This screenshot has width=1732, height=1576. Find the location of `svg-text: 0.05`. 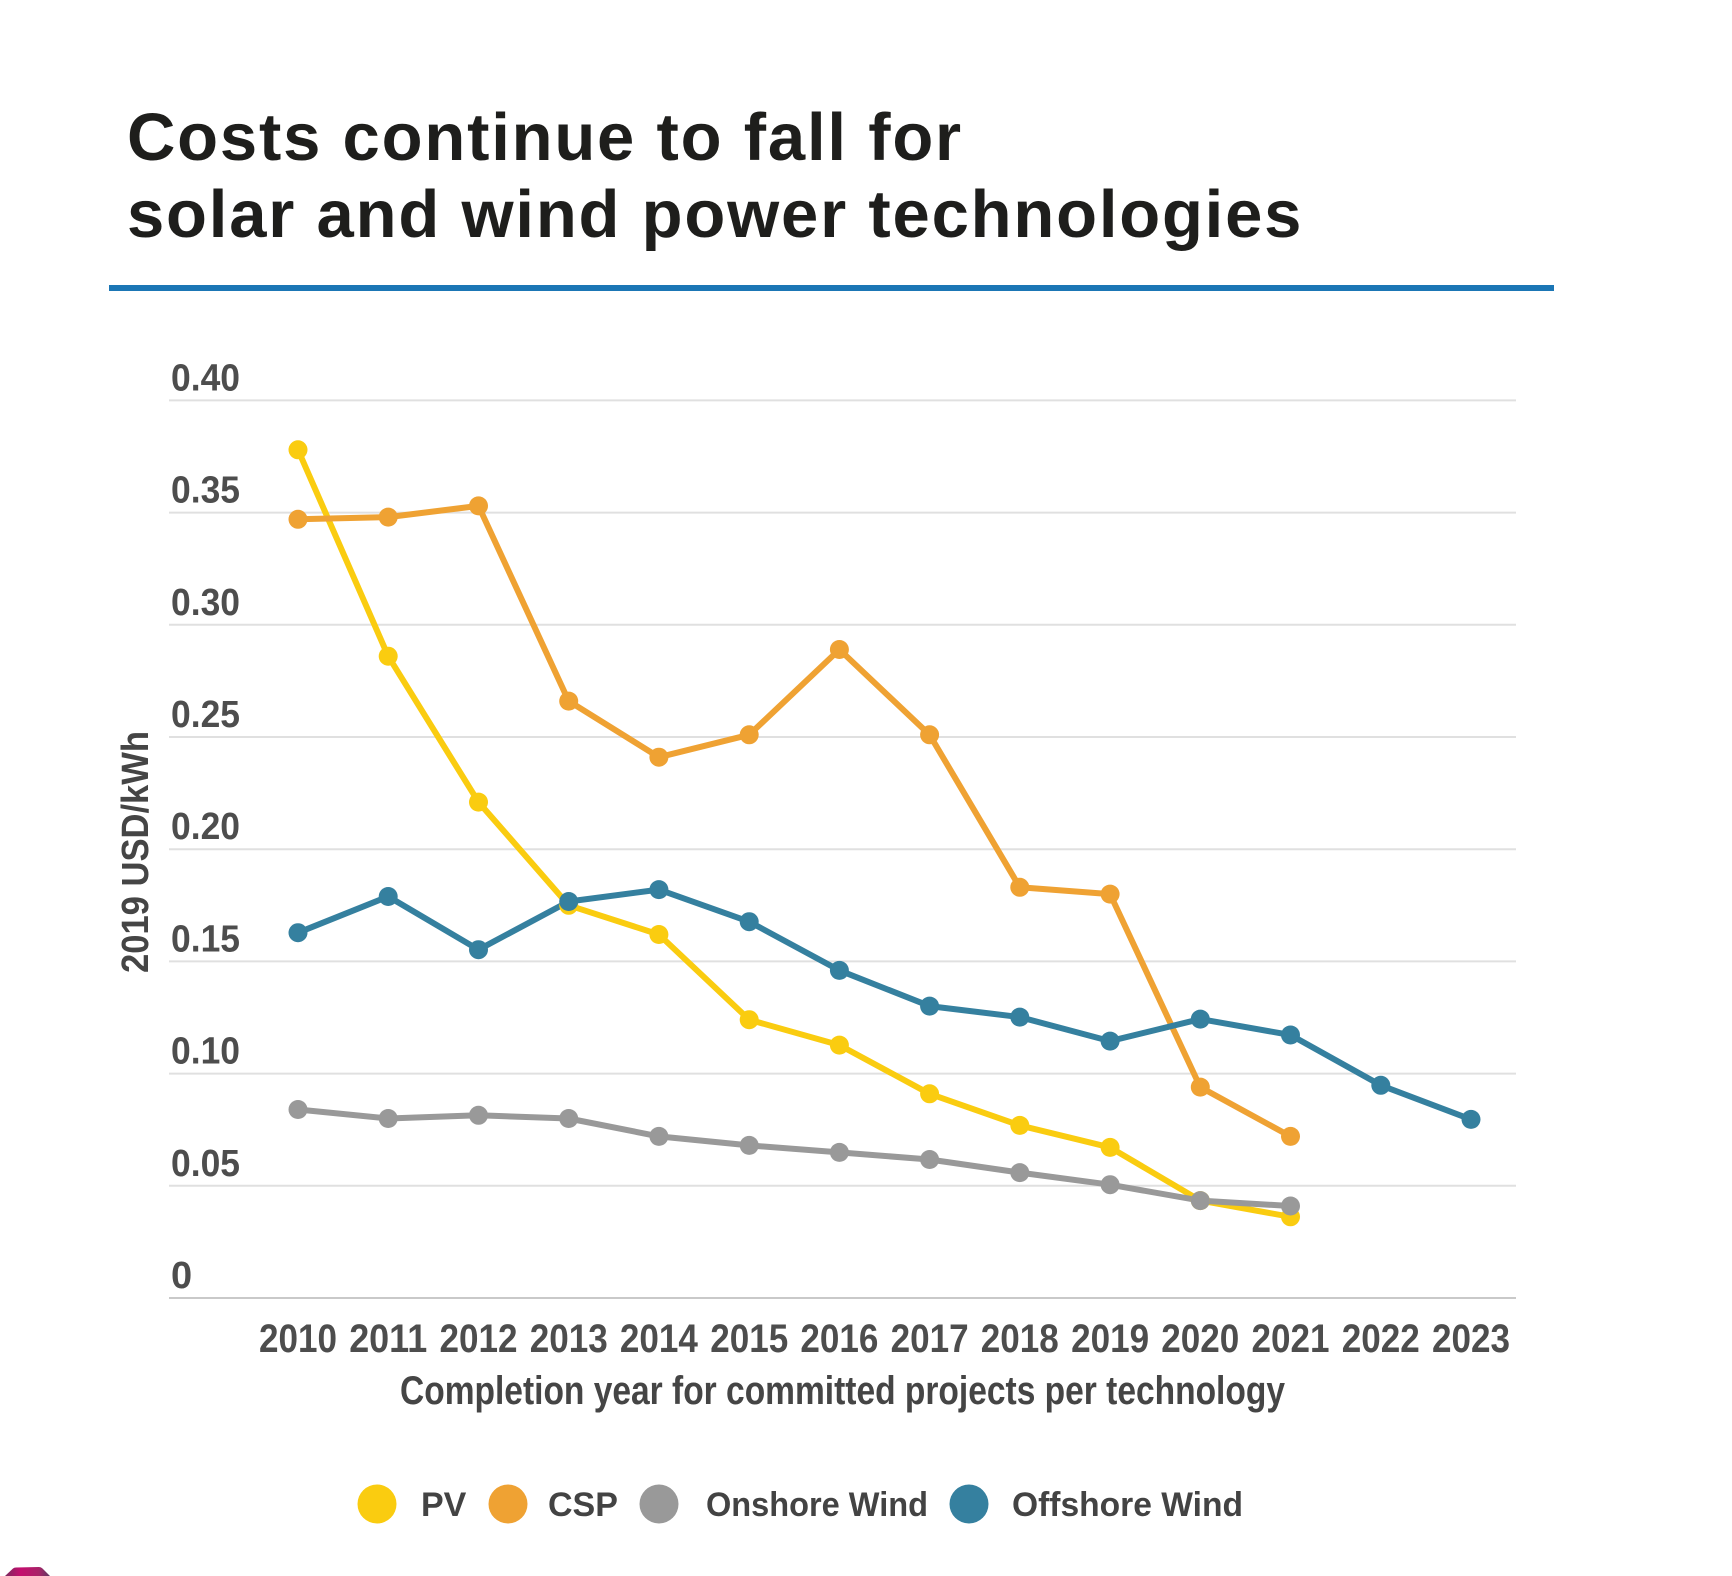

svg-text: 0.05 is located at coordinates (205, 1164).